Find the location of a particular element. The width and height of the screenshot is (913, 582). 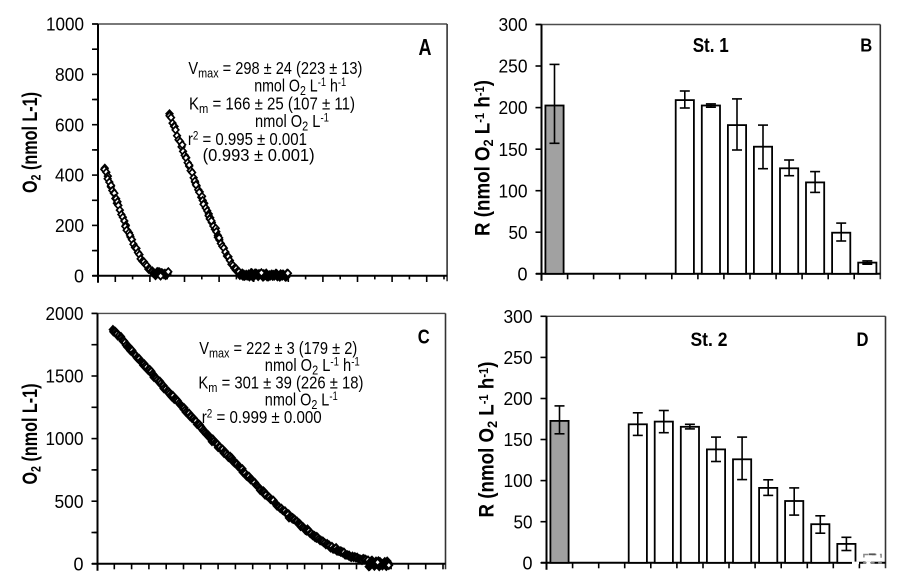

svg-text: 800 is located at coordinates (69, 75).